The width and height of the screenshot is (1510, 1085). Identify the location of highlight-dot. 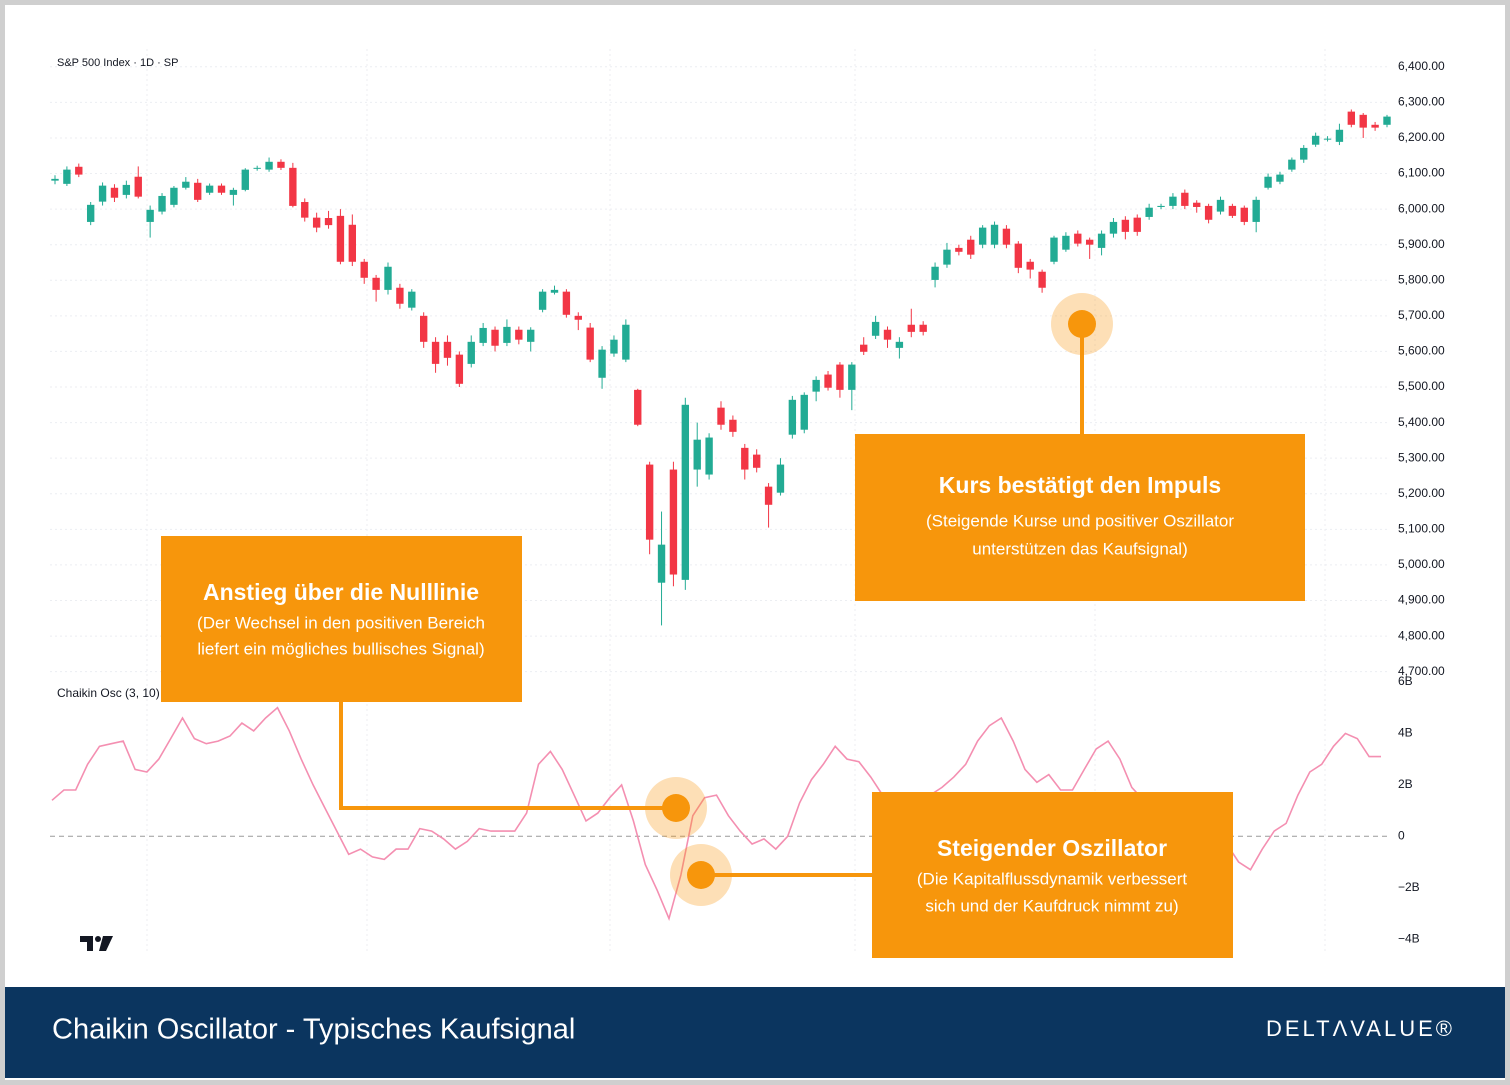
(701, 875).